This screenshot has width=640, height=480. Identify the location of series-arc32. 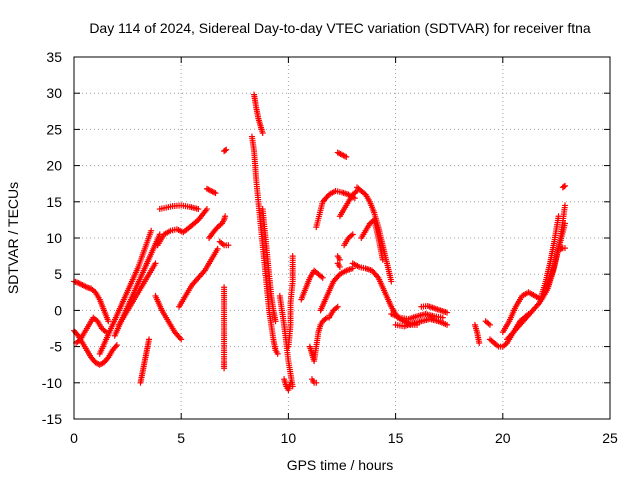
(338, 258).